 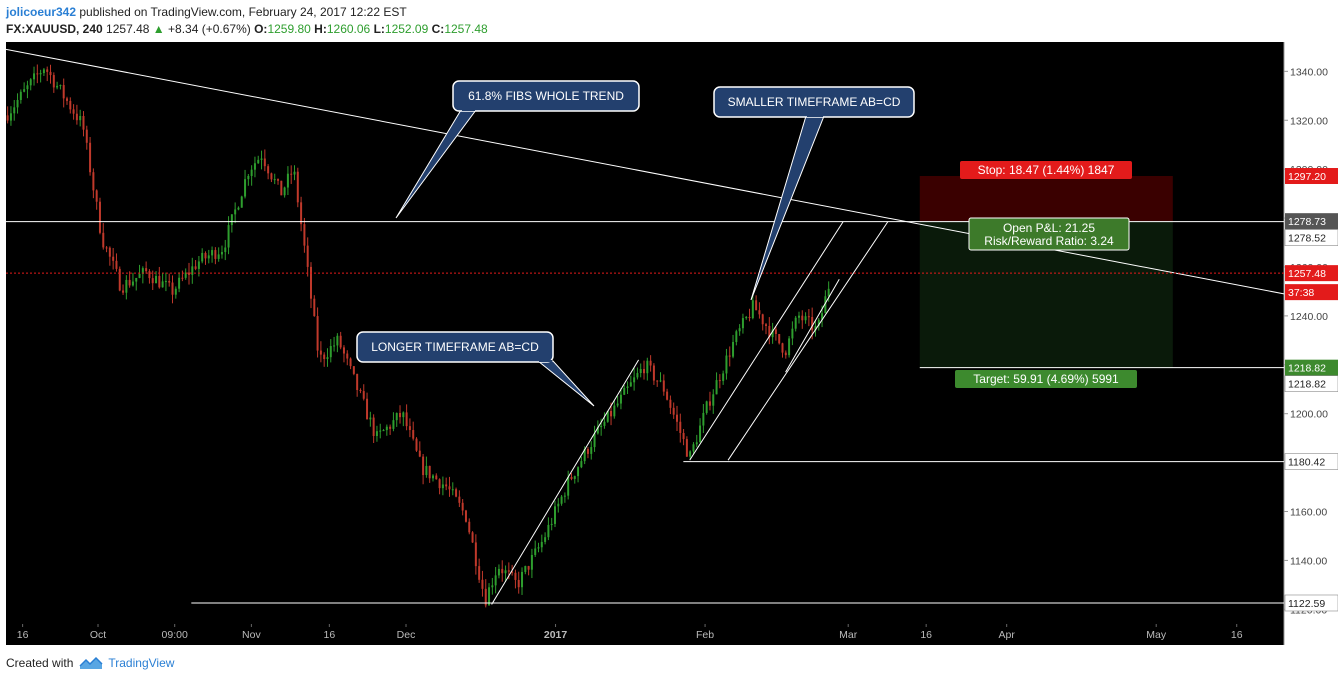 What do you see at coordinates (546, 96) in the screenshot?
I see `callout-box` at bounding box center [546, 96].